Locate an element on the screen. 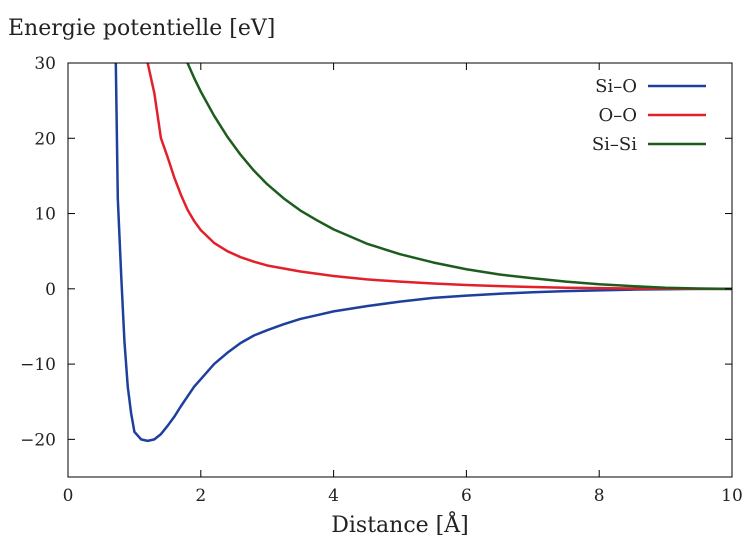 This screenshot has width=745, height=543. x-tick-label: 8 is located at coordinates (599, 496).